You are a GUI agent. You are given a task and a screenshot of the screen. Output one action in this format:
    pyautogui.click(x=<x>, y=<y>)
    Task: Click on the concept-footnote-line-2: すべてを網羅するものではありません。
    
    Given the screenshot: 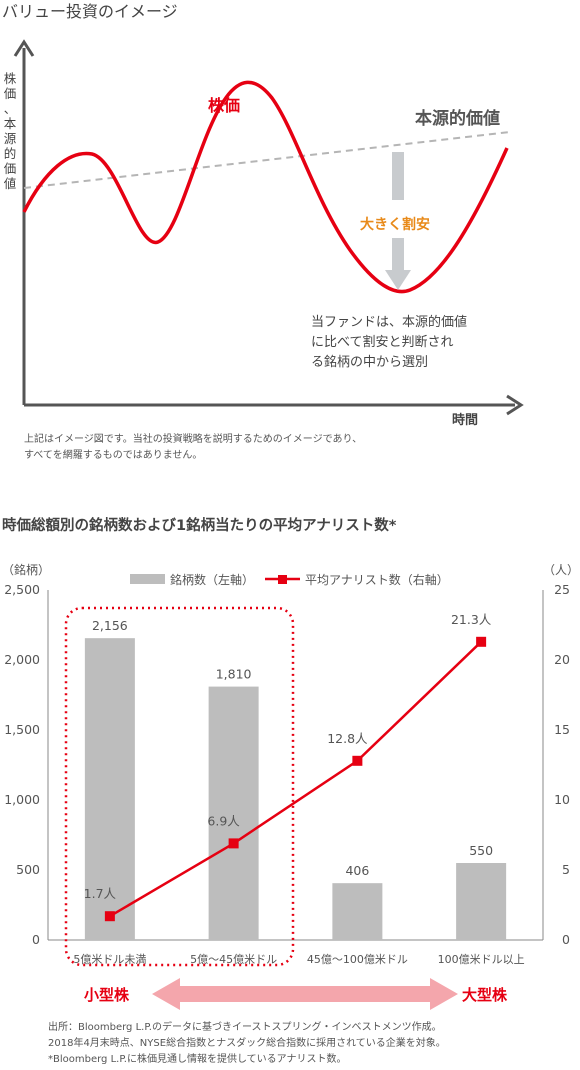 What is the action you would take?
    pyautogui.click(x=113, y=454)
    